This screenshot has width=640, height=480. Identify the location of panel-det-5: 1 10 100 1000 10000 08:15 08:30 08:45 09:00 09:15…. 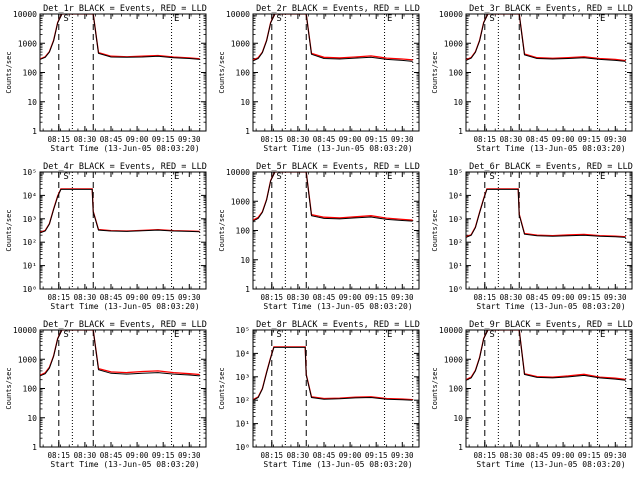
(319, 236).